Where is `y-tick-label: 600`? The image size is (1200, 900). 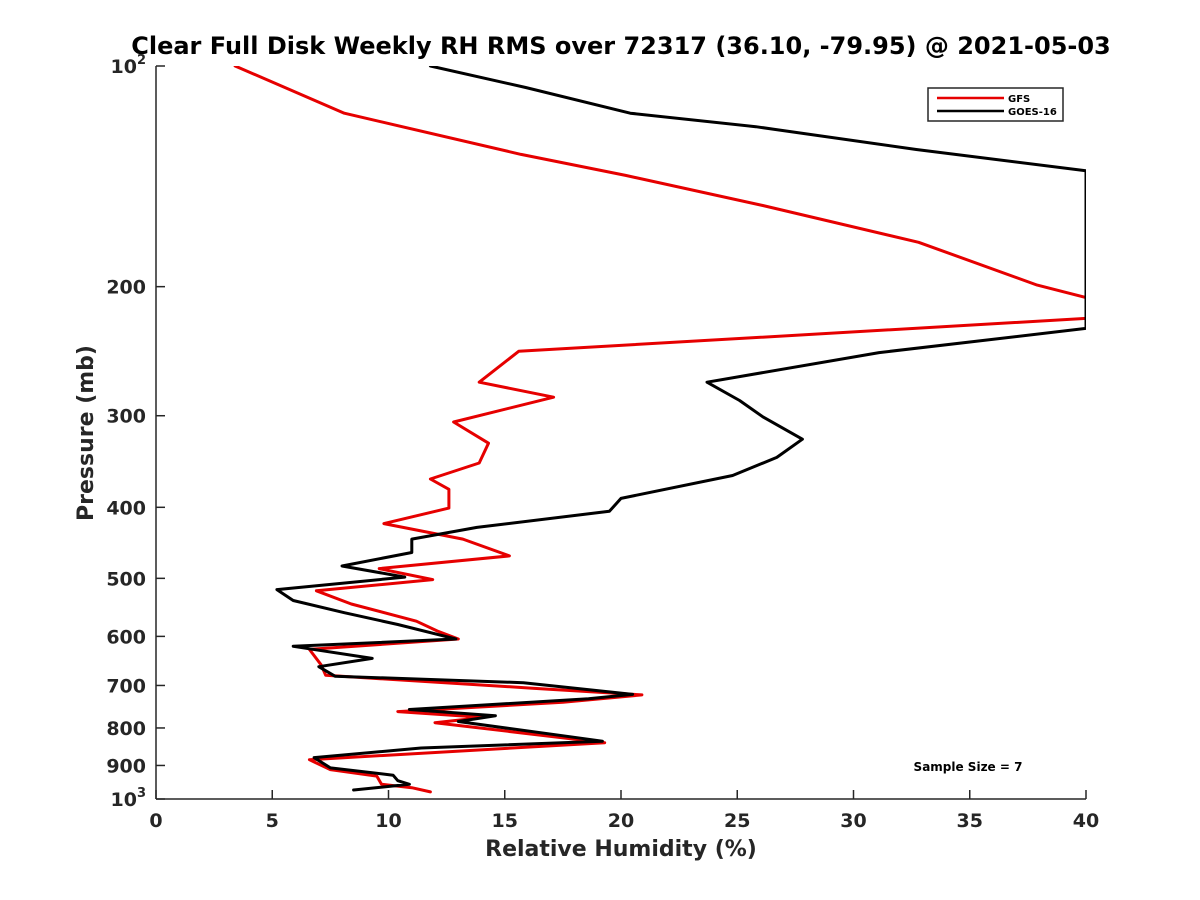 y-tick-label: 600 is located at coordinates (126, 637).